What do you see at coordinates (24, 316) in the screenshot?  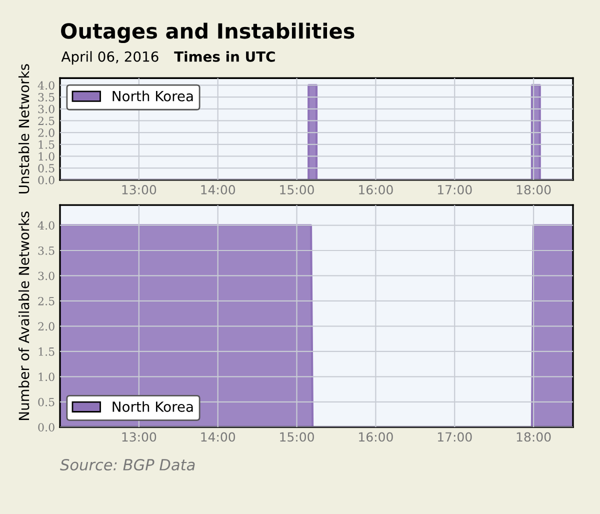 I see `y-axis-title: Number of Available Networks` at bounding box center [24, 316].